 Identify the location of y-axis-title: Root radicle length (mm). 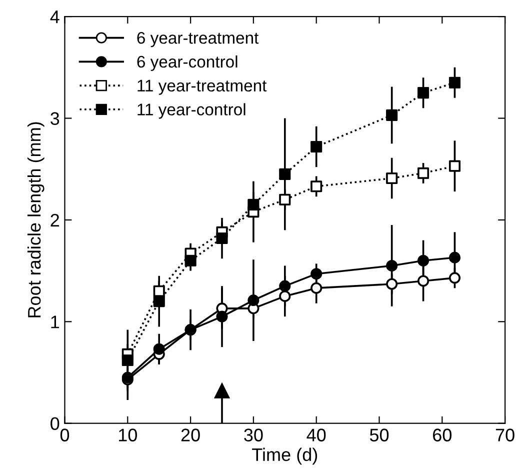
(35, 220).